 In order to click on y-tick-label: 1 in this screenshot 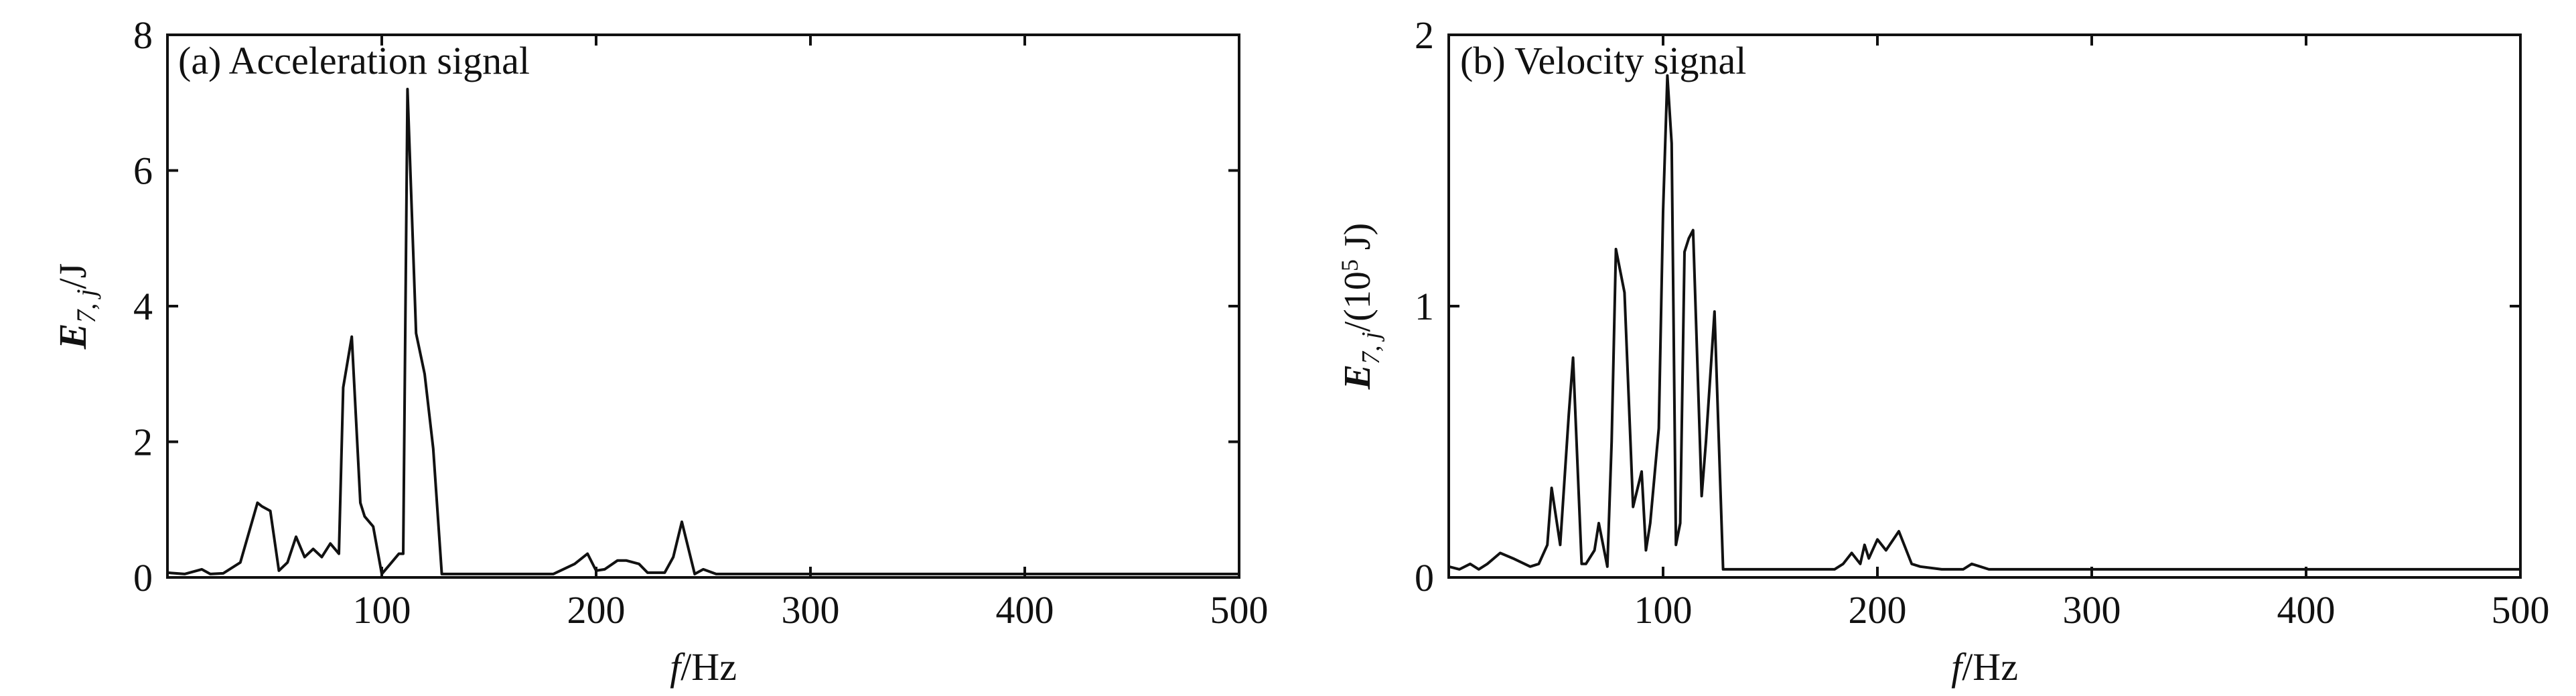, I will do `click(1424, 306)`.